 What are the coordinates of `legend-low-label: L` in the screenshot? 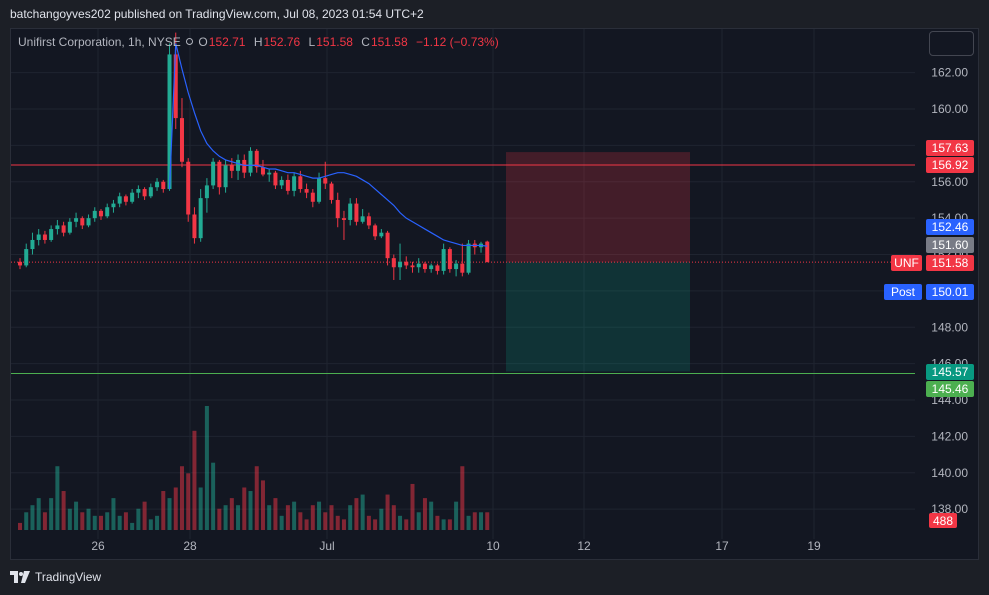 It's located at (312, 42).